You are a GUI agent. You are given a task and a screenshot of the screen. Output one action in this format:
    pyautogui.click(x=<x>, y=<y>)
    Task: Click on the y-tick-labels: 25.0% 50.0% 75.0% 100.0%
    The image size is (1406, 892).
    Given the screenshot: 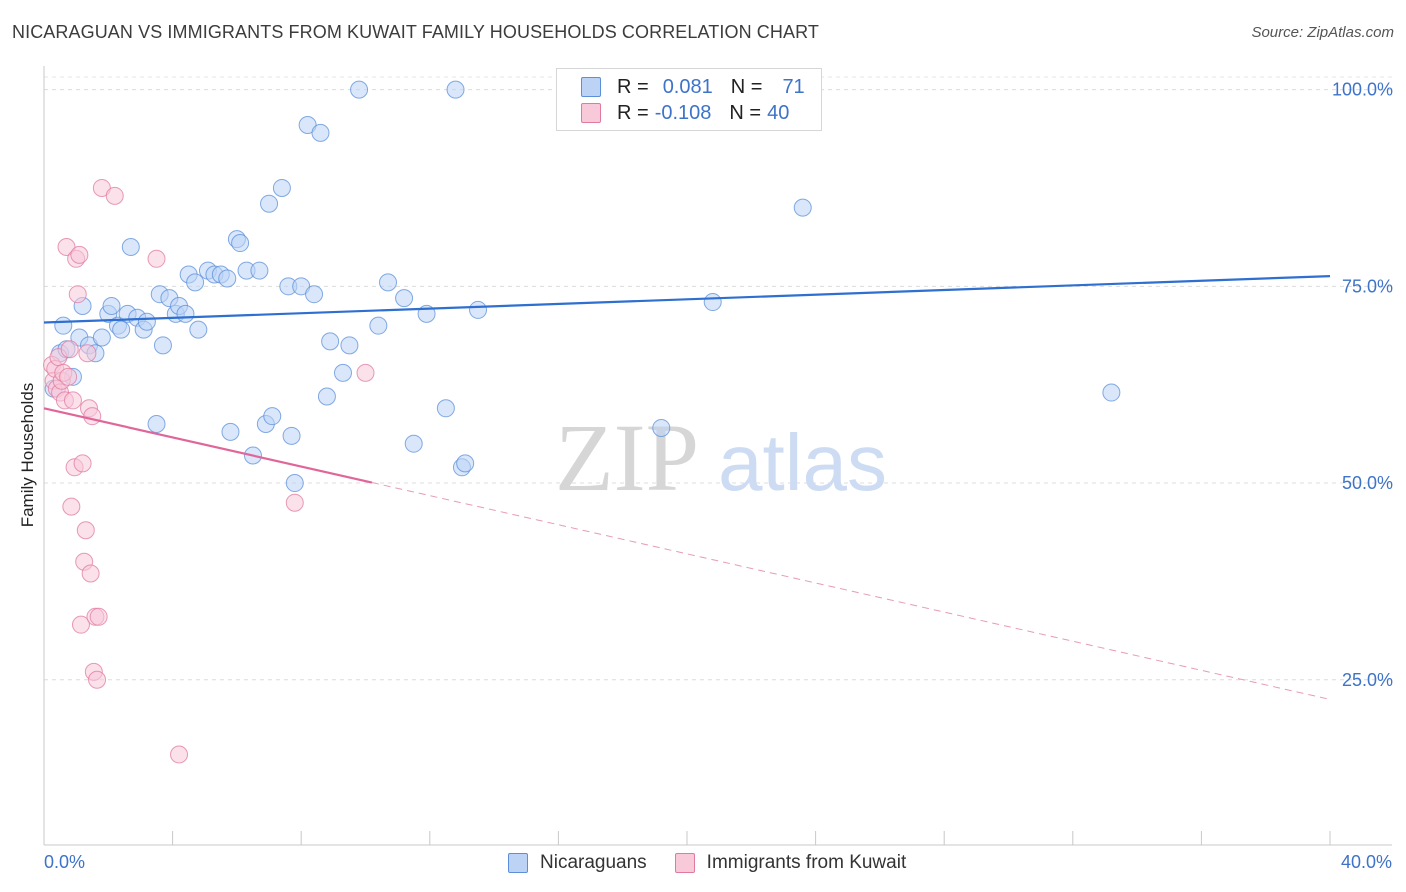 What is the action you would take?
    pyautogui.click(x=1362, y=385)
    